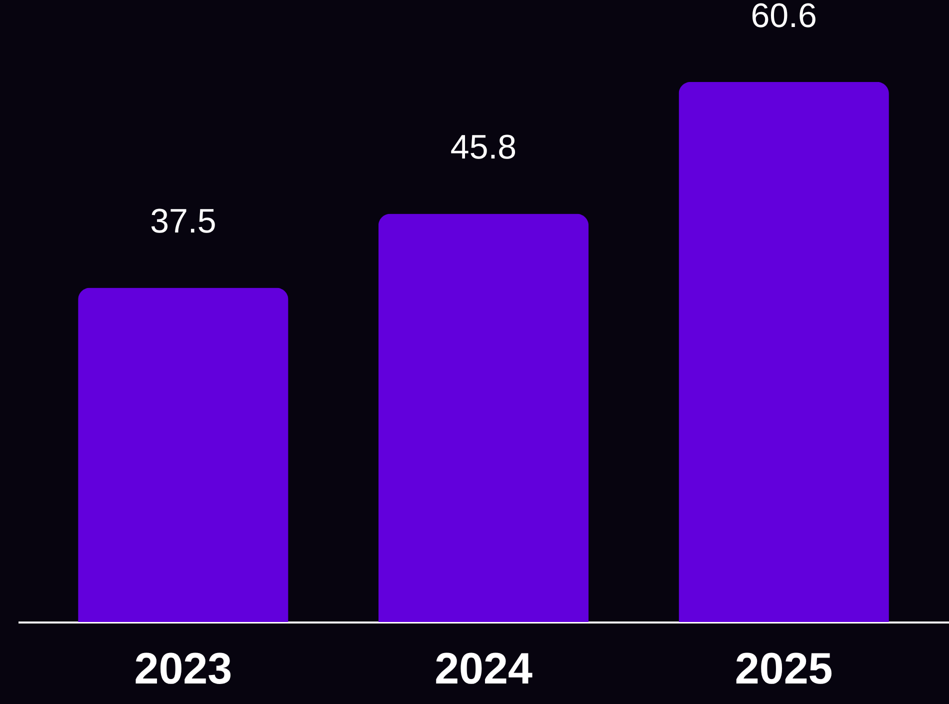 This screenshot has height=704, width=949. I want to click on x-tick-label: 2025, so click(783, 669).